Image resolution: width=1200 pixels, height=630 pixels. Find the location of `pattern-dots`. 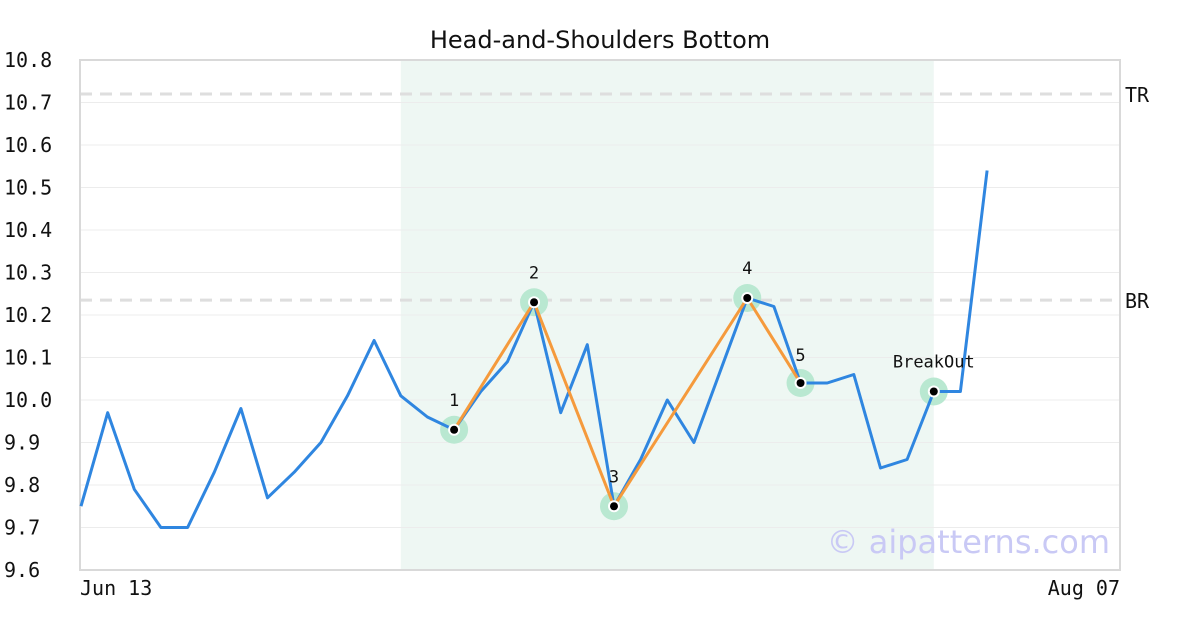

pattern-dots is located at coordinates (694, 402).